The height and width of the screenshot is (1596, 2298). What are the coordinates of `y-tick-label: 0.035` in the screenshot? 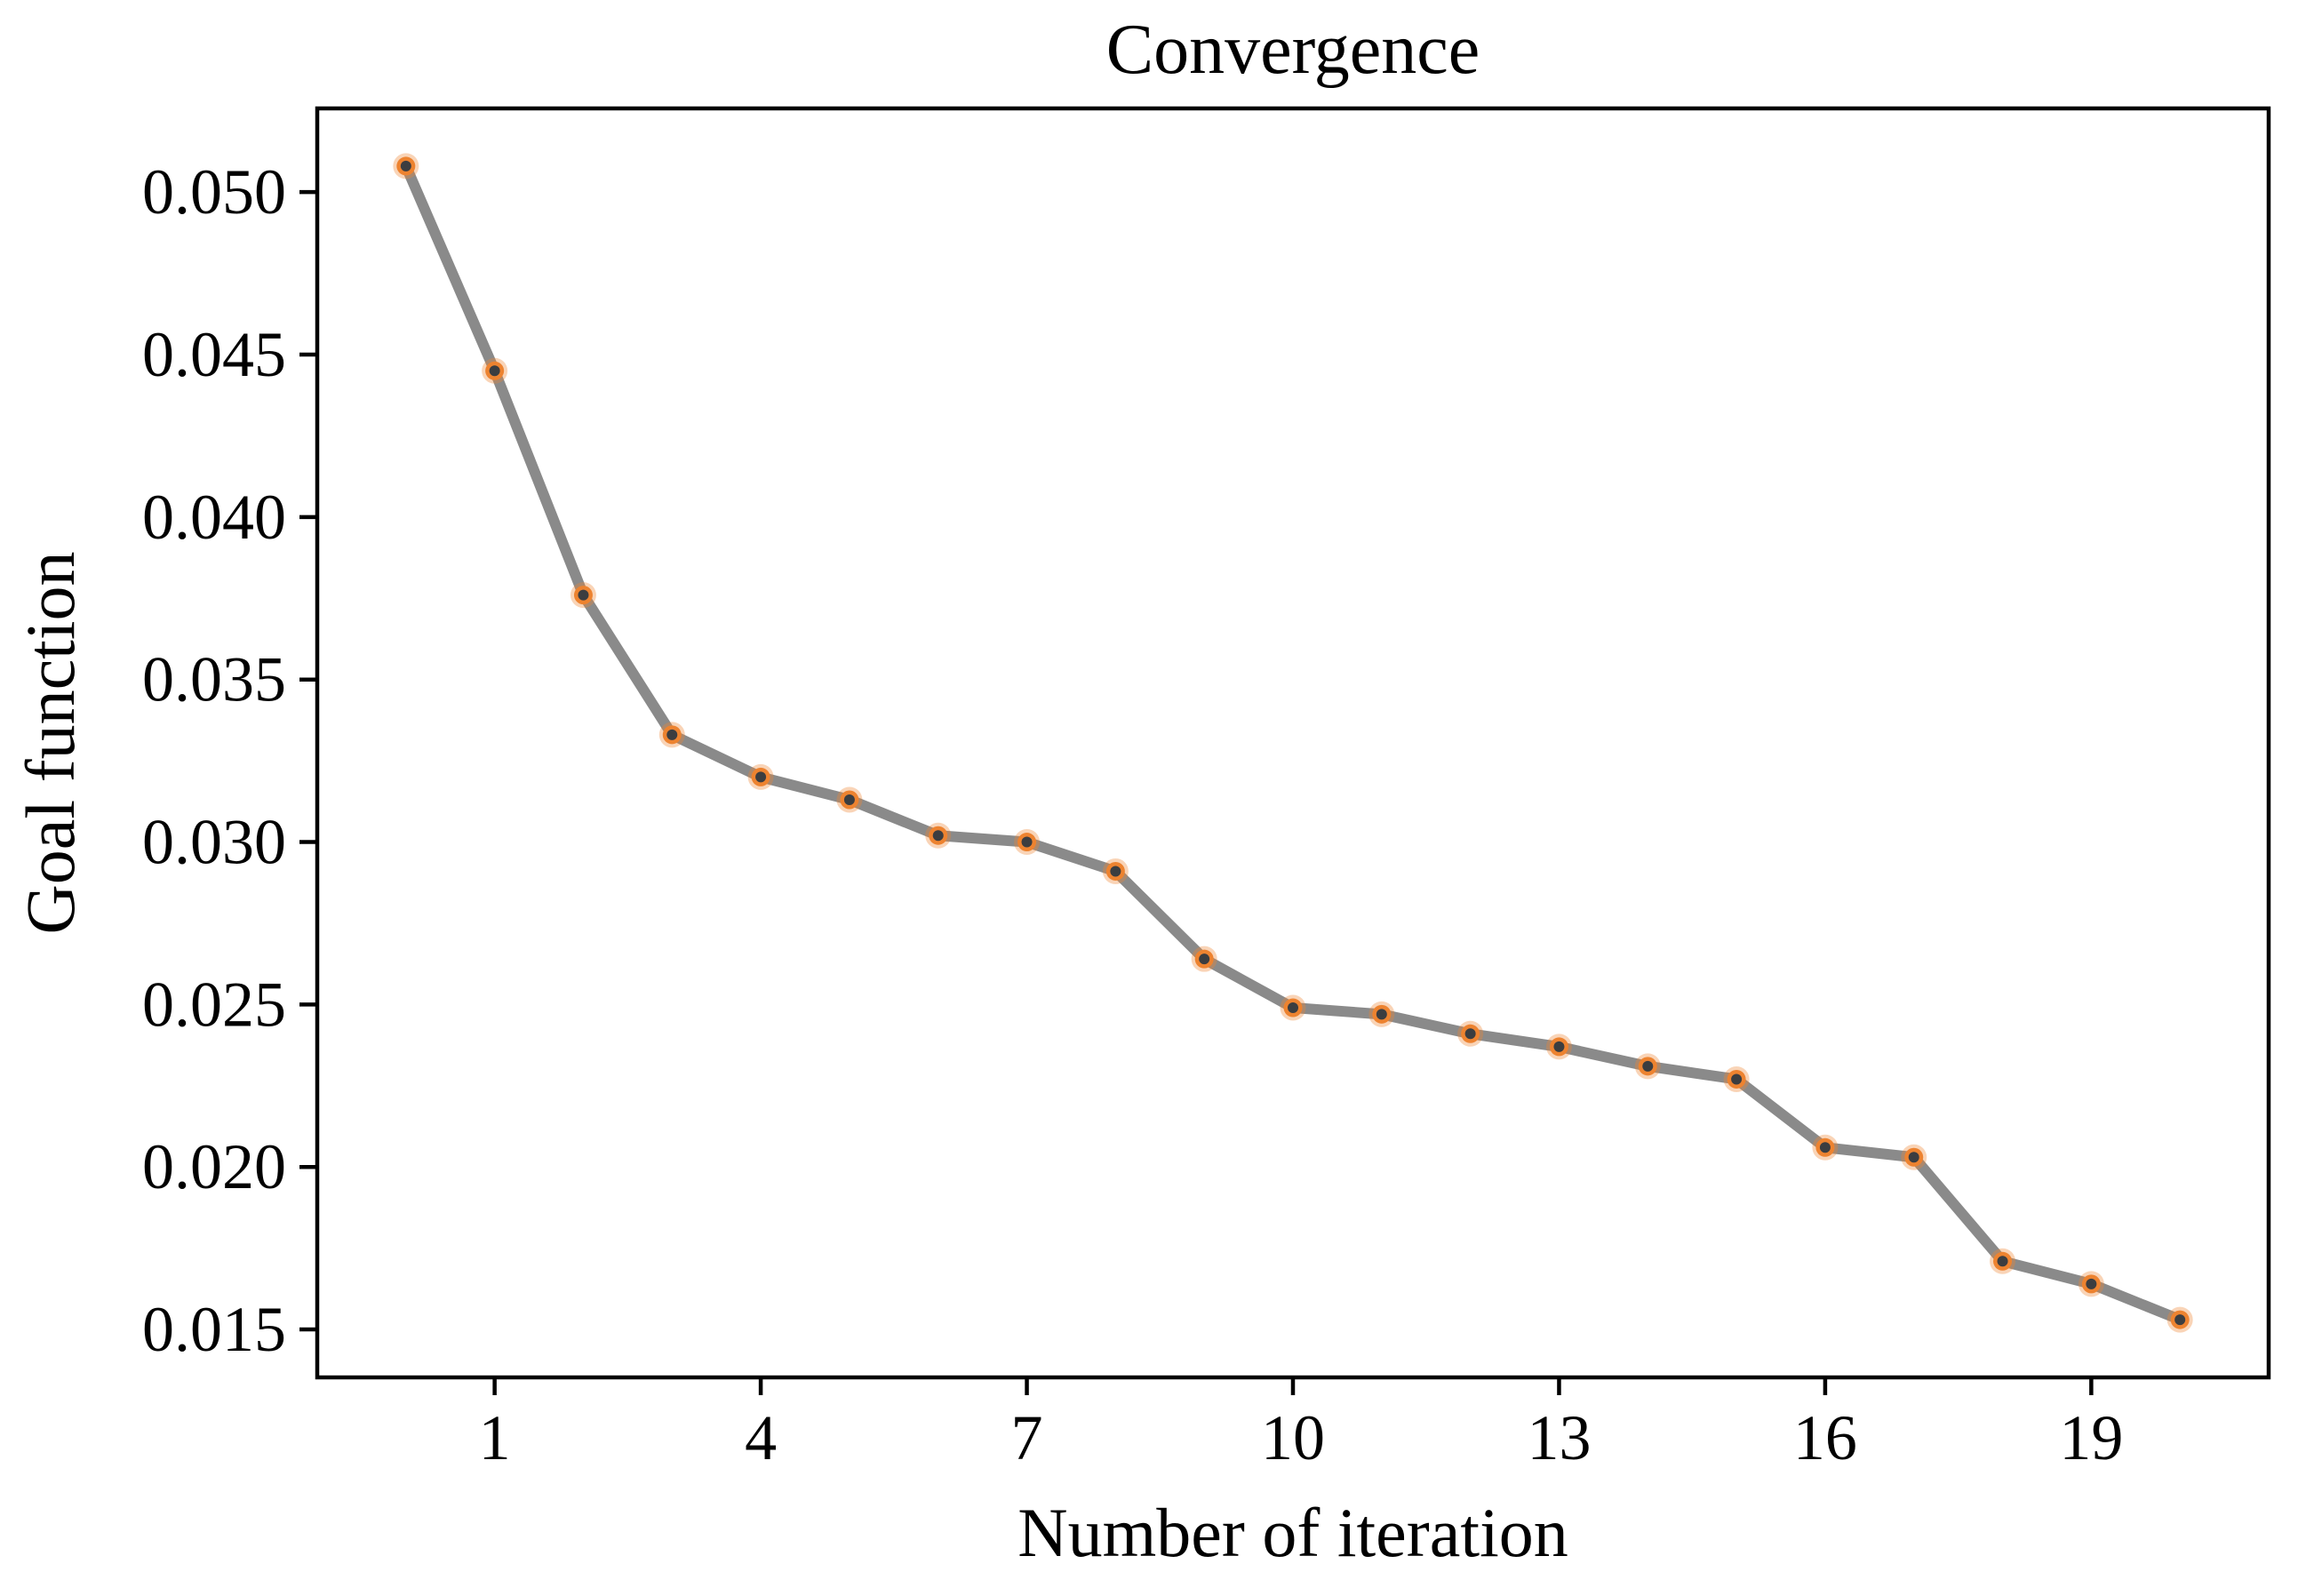 It's located at (214, 680).